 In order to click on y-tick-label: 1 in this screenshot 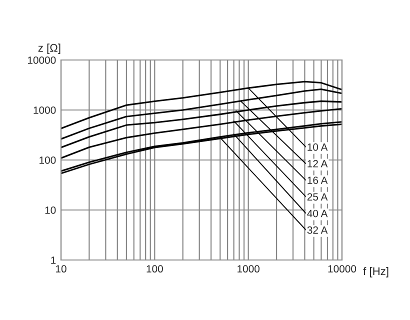, I will do `click(53, 260)`.